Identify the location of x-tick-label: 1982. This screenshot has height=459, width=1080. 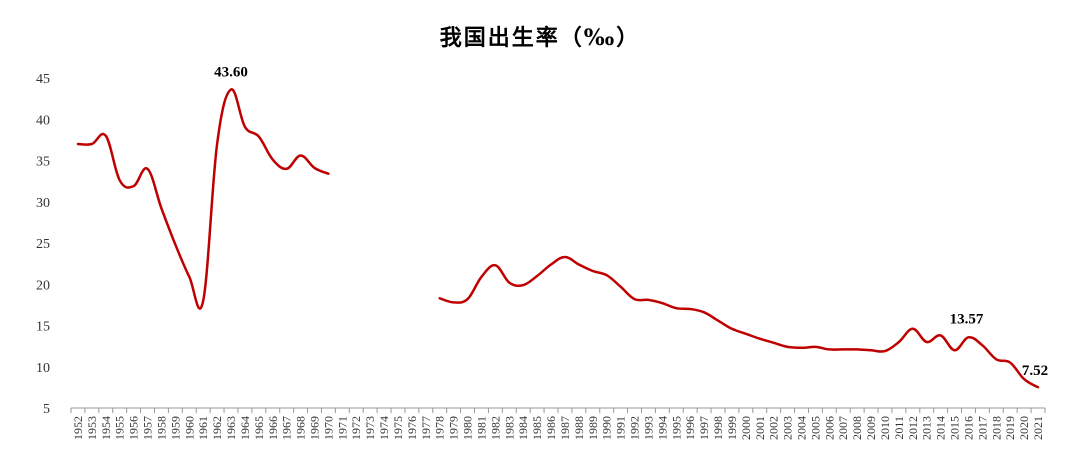
(495, 428).